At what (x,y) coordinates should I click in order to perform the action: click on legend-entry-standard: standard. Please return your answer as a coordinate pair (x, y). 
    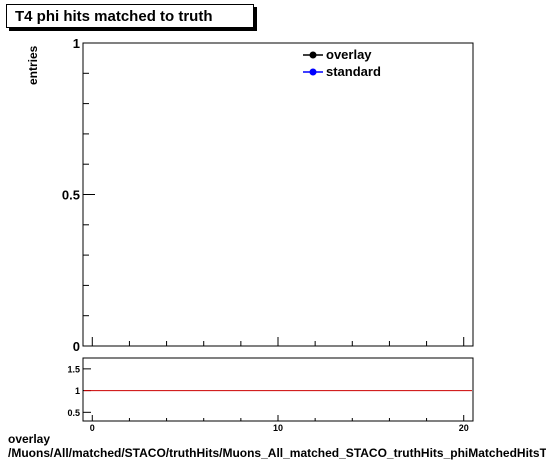
    Looking at the image, I should click on (342, 71).